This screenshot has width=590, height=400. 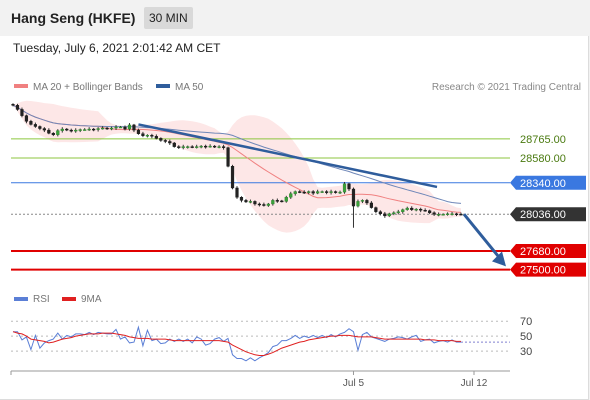 I want to click on level-label-28036.00: 28036.00, so click(x=543, y=215).